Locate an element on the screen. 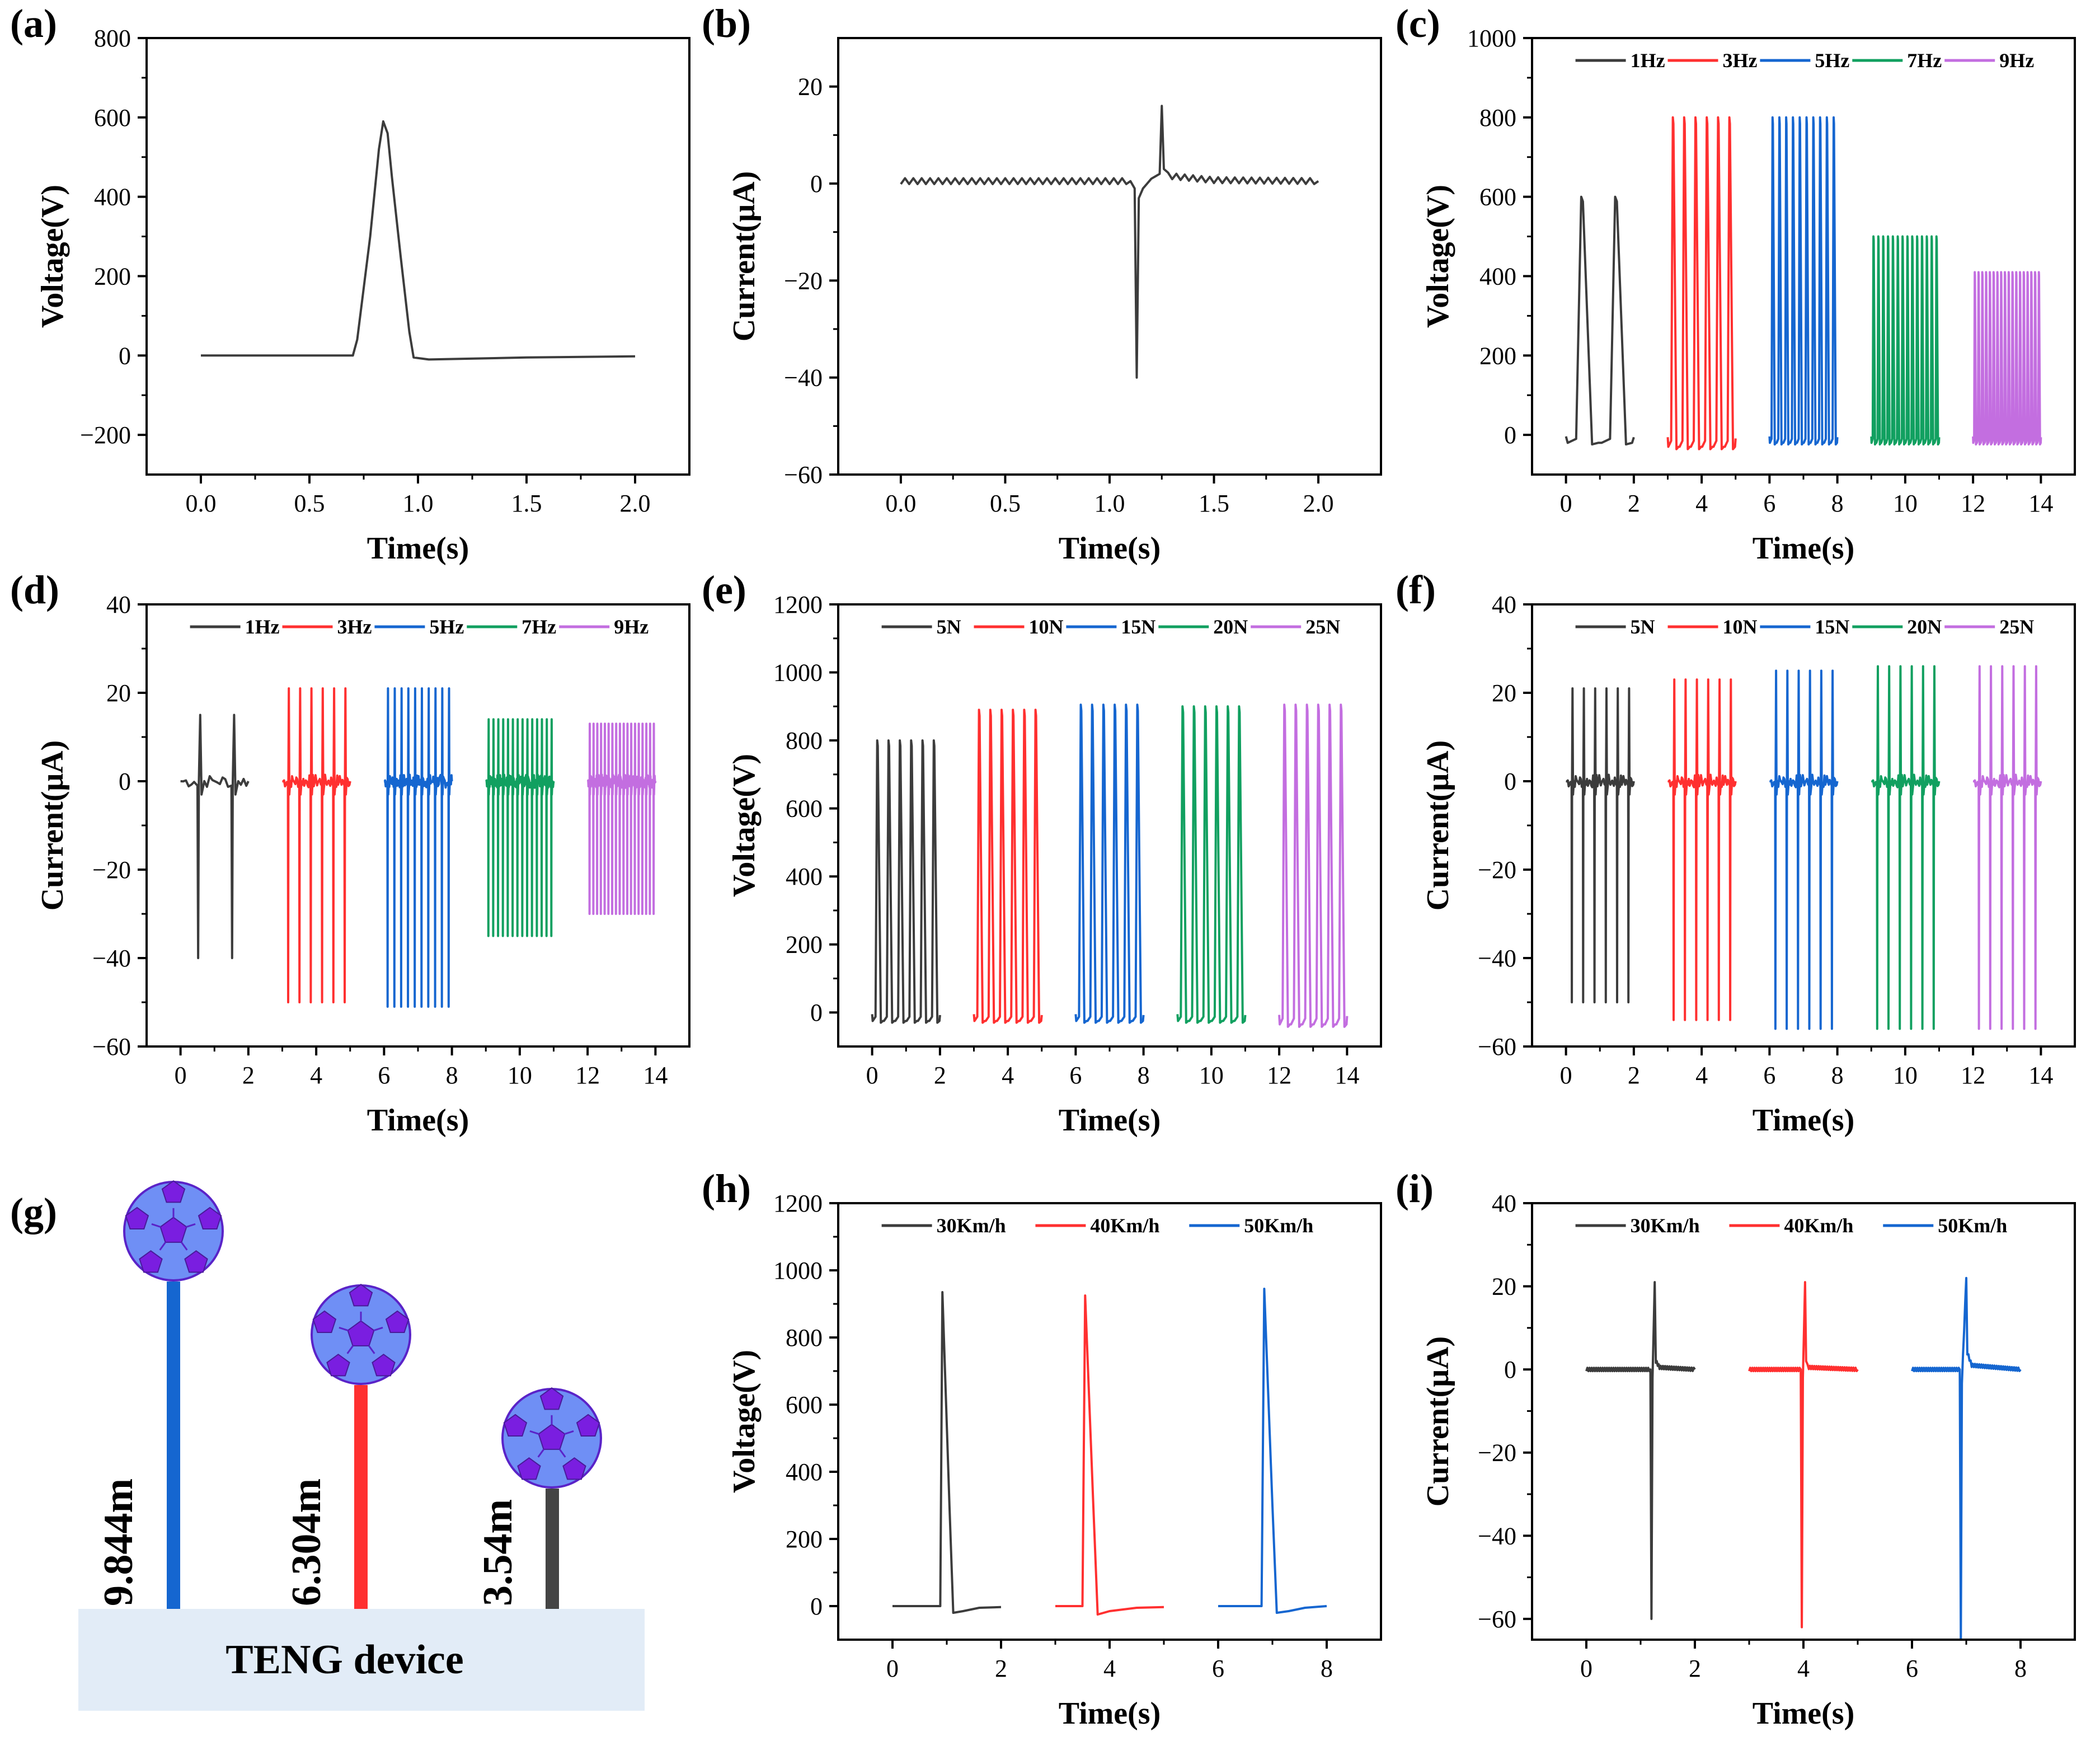  legend-label: 3Hz is located at coordinates (1741, 60).